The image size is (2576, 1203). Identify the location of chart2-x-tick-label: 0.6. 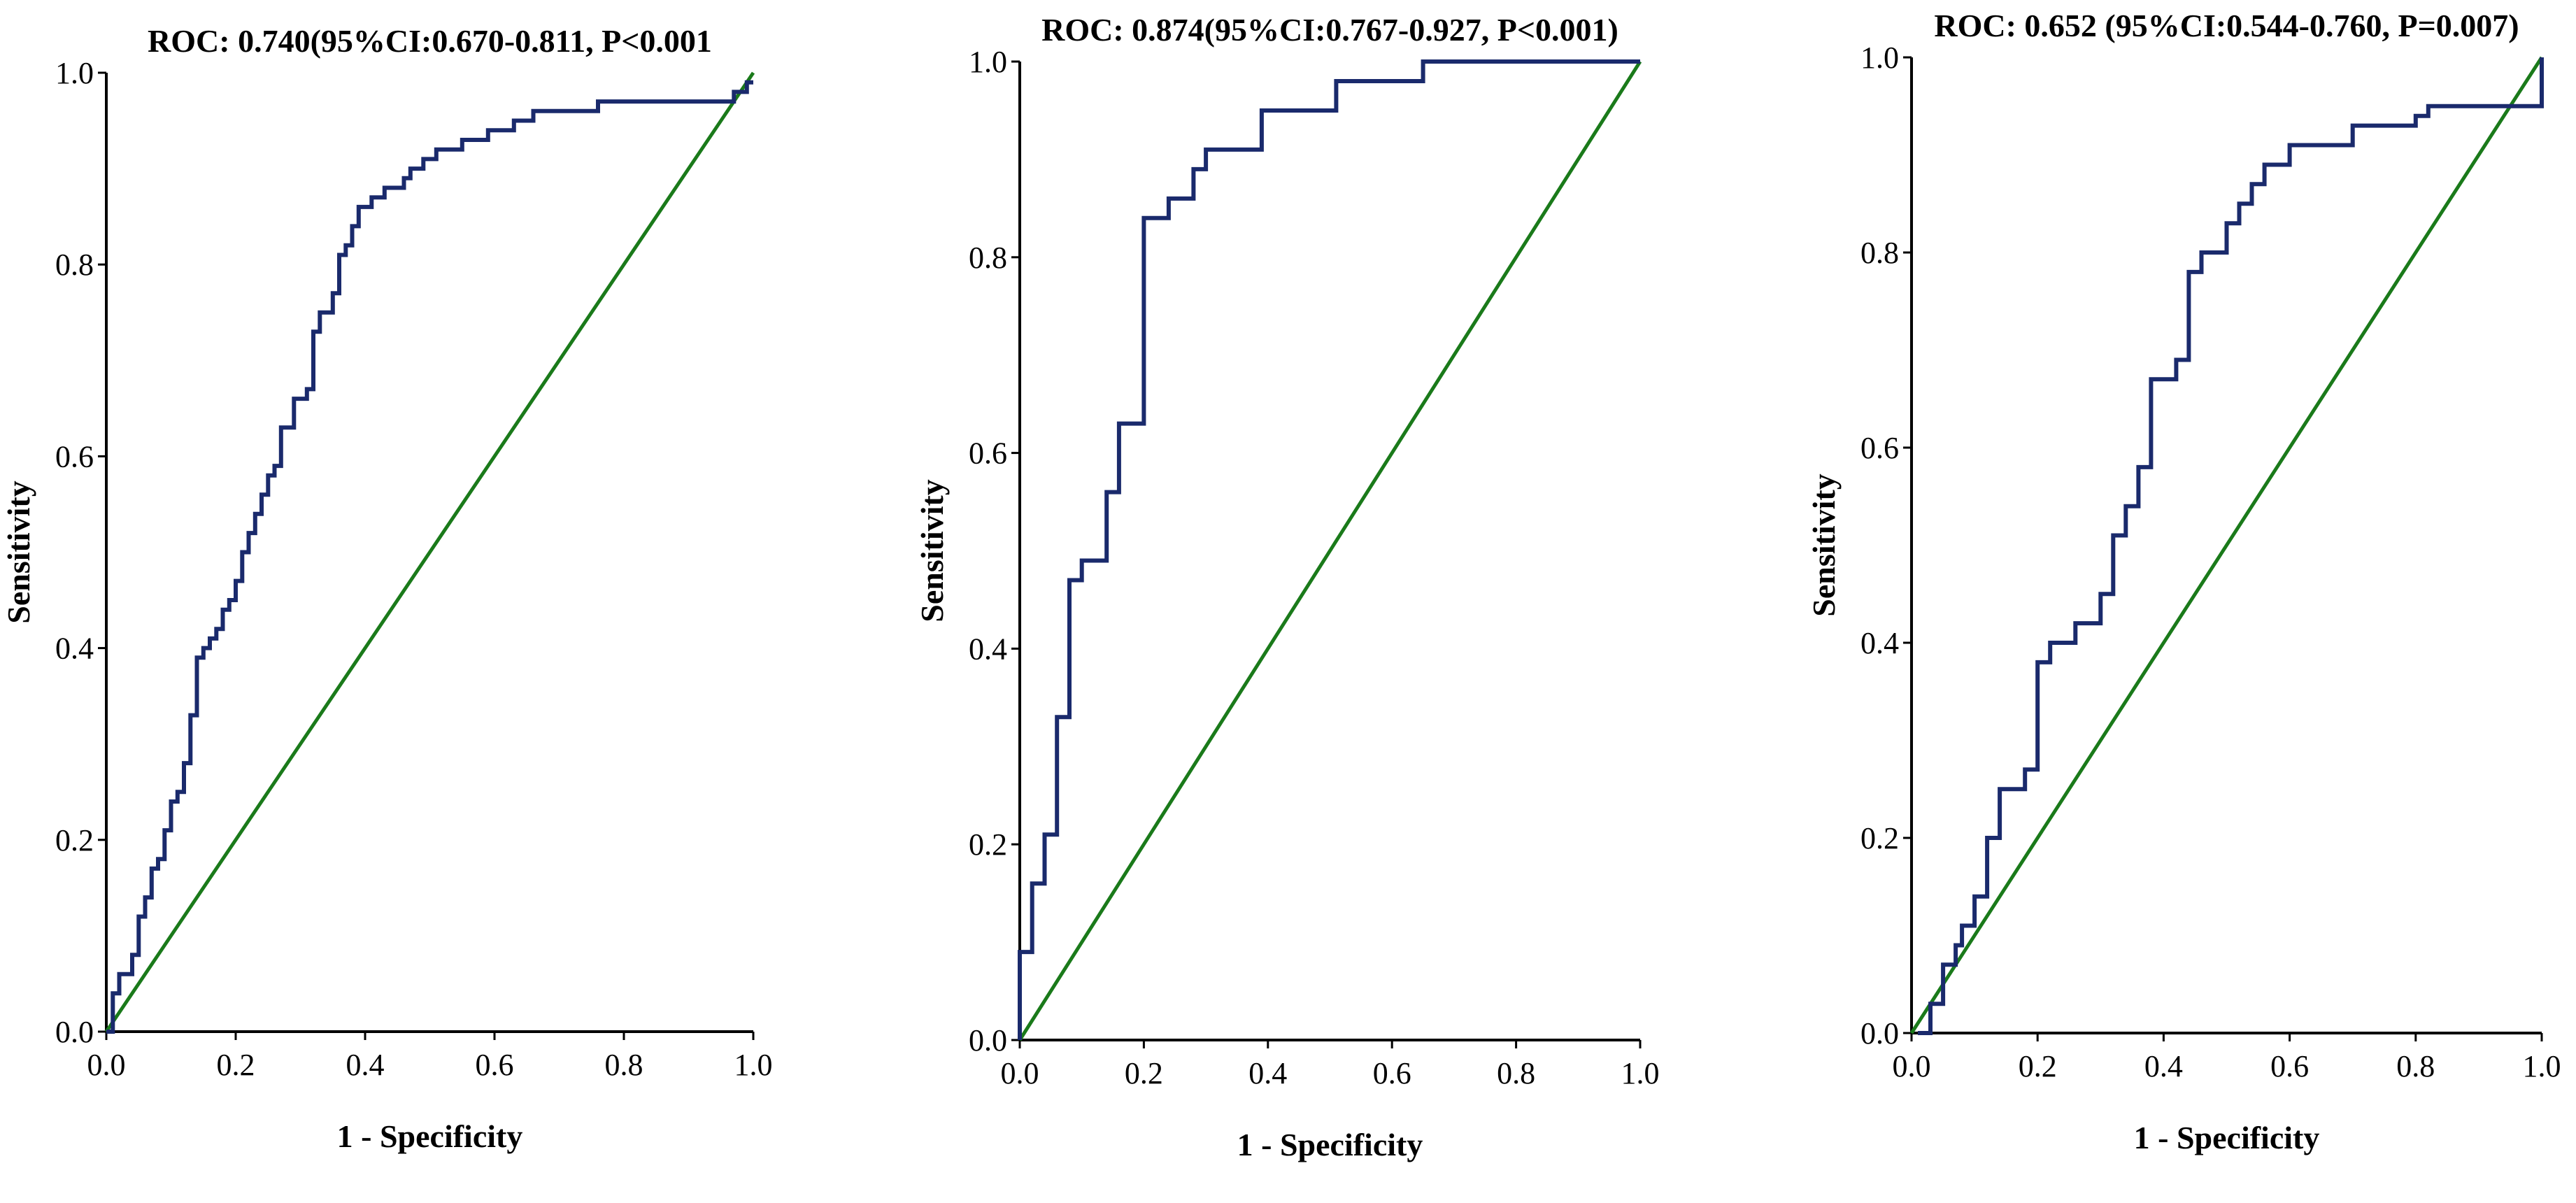
(1392, 1073).